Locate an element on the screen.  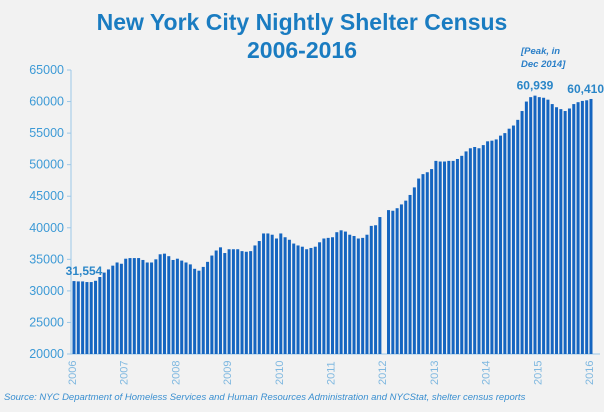
x-tick-label: 2009 is located at coordinates (228, 373).